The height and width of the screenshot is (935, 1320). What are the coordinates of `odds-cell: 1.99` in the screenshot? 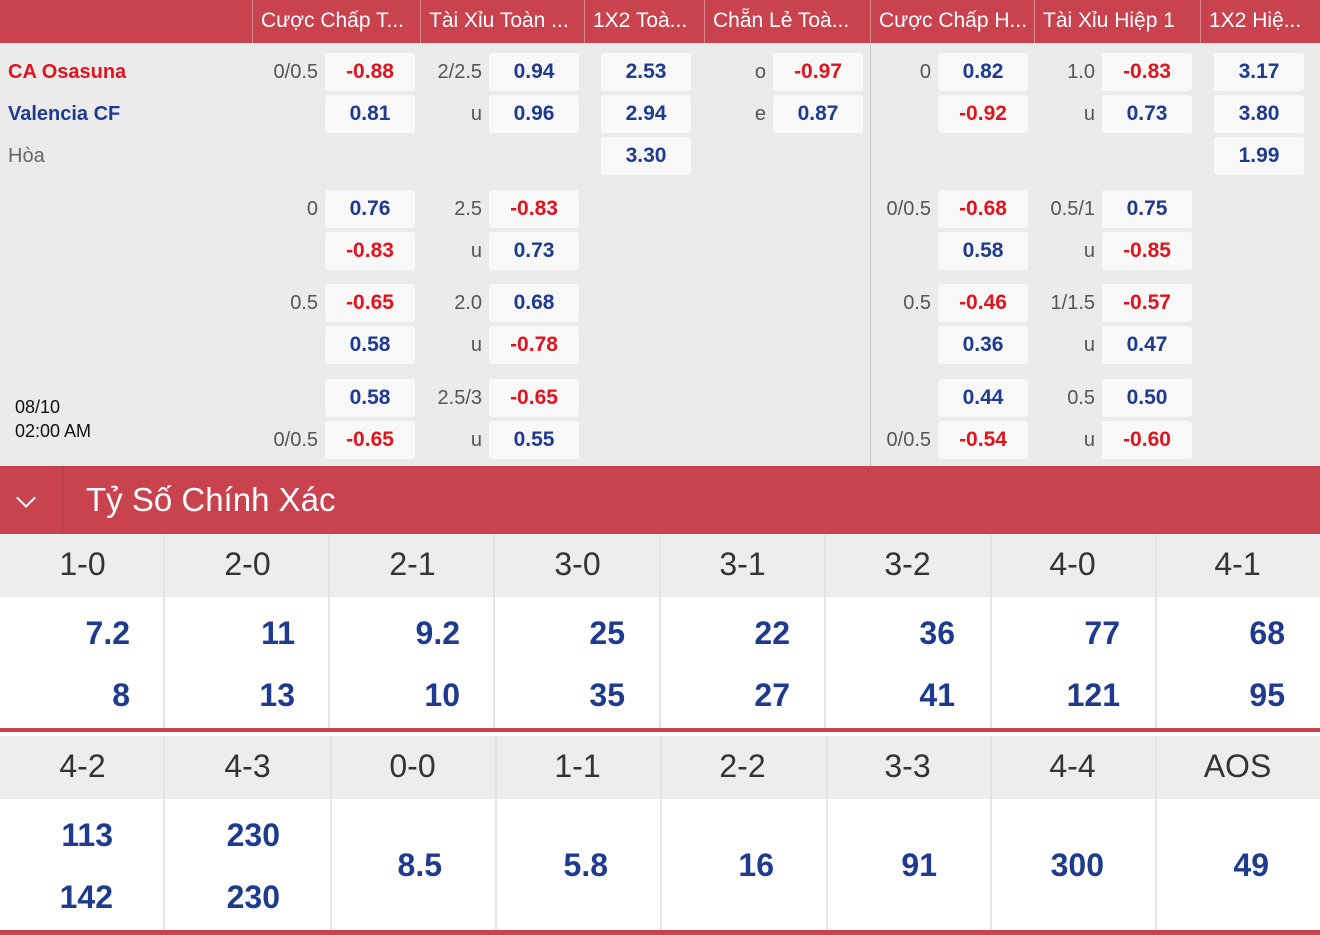 It's located at (1259, 156).